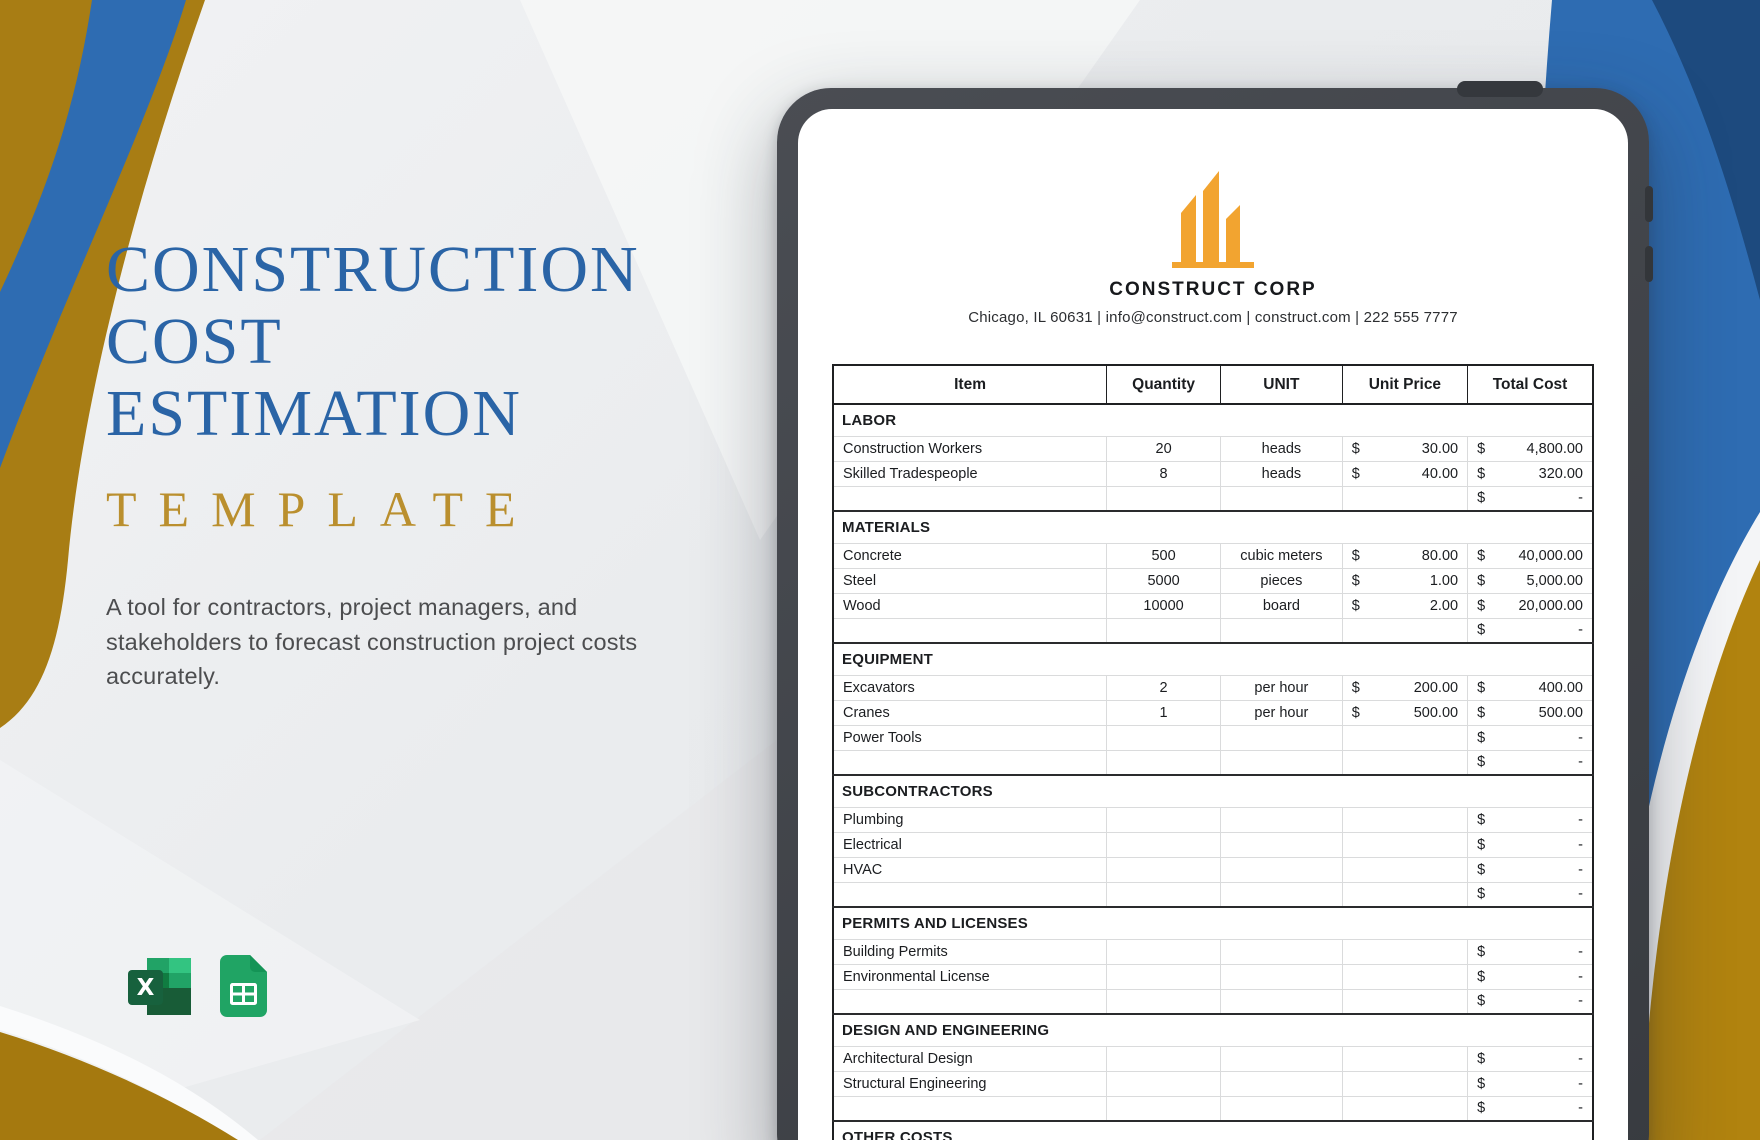 The width and height of the screenshot is (1760, 1140). What do you see at coordinates (970, 844) in the screenshot?
I see `cell-item: Electrical` at bounding box center [970, 844].